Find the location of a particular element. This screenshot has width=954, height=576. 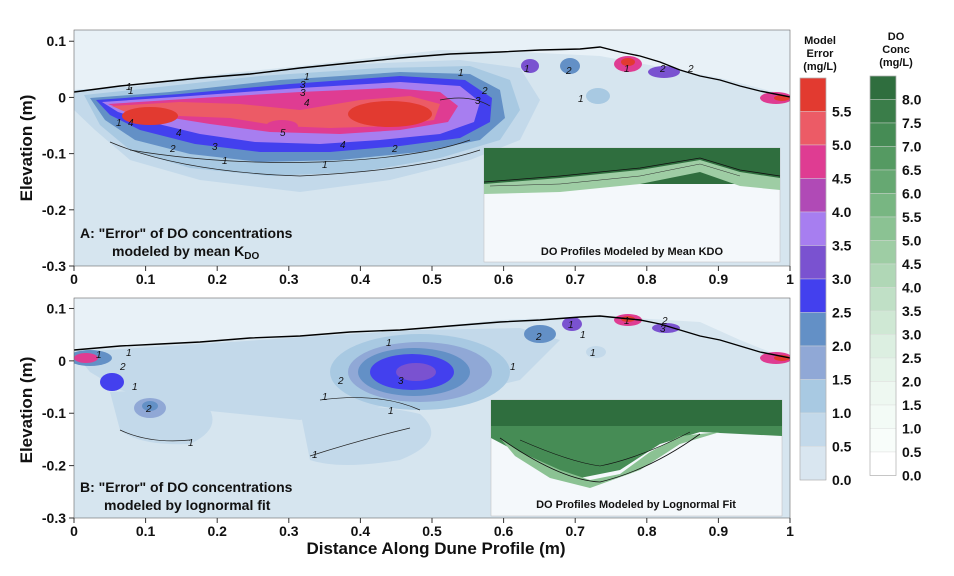

contour-label-a-19: 2 is located at coordinates (690, 69).